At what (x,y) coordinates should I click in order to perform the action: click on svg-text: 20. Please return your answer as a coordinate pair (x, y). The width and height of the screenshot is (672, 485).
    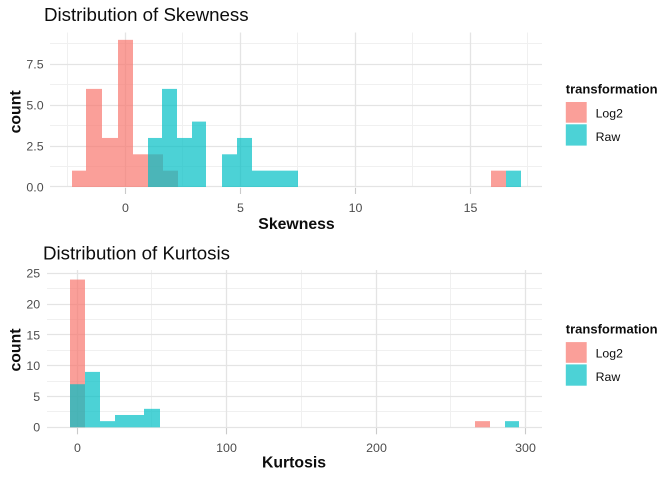
    Looking at the image, I should click on (33, 305).